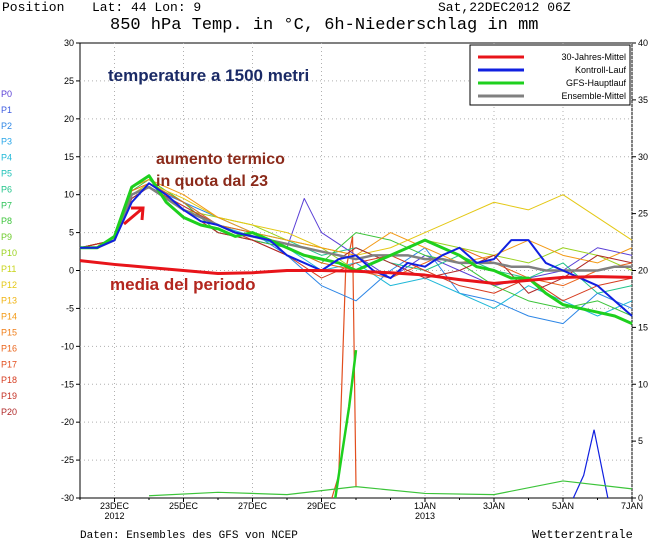  What do you see at coordinates (6, 126) in the screenshot?
I see `member-label: P2` at bounding box center [6, 126].